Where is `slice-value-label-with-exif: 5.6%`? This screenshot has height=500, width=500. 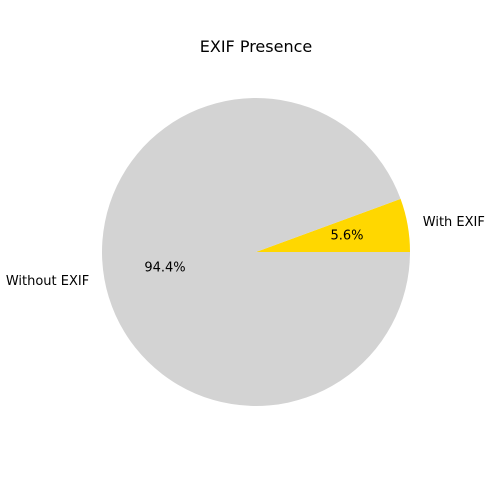
slice-value-label-with-exif: 5.6% is located at coordinates (346, 235).